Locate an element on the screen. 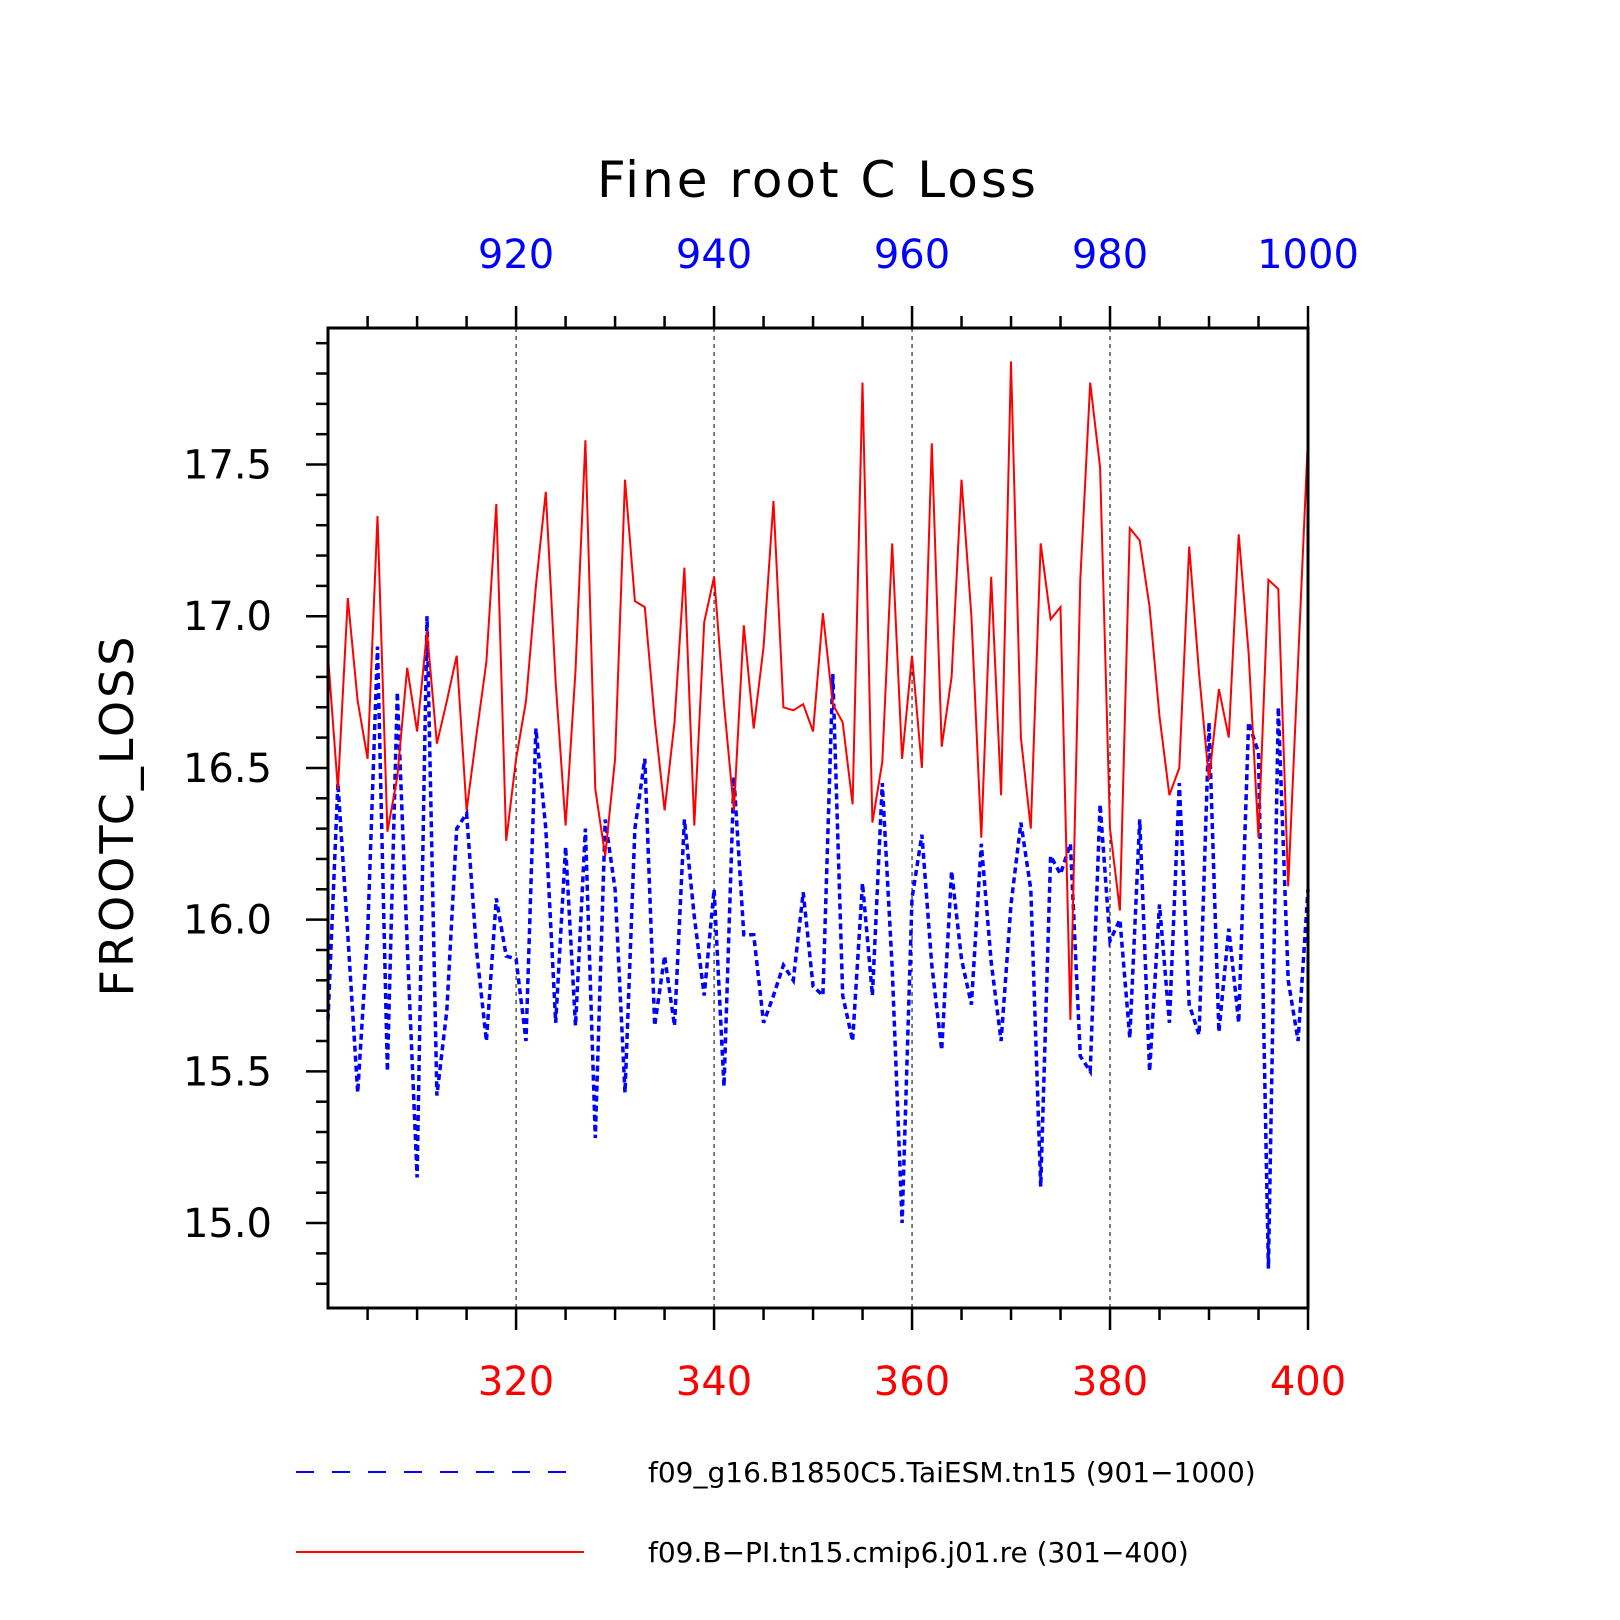 The image size is (1620, 1620). legend-label-blue: f09_g16.B1850C5.TaiESM.tn15 (901−1000) is located at coordinates (952, 1472).